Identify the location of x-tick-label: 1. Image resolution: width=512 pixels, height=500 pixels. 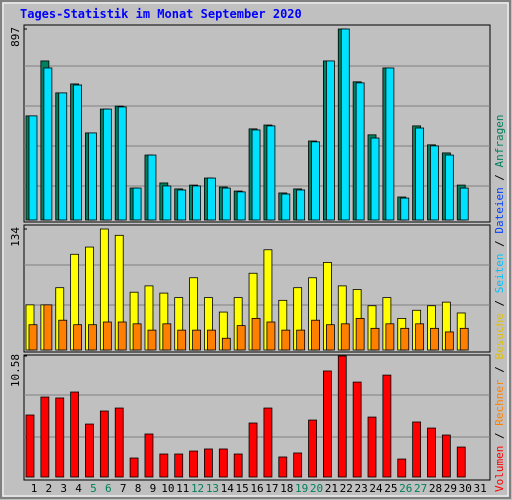
(34, 488).